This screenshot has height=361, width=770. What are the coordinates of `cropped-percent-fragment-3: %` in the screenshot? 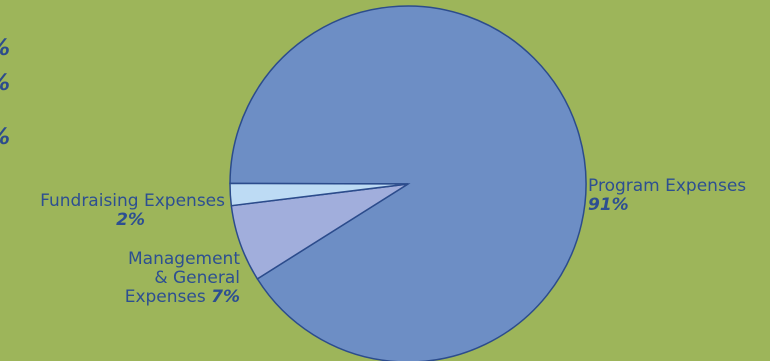 It's located at (5, 138).